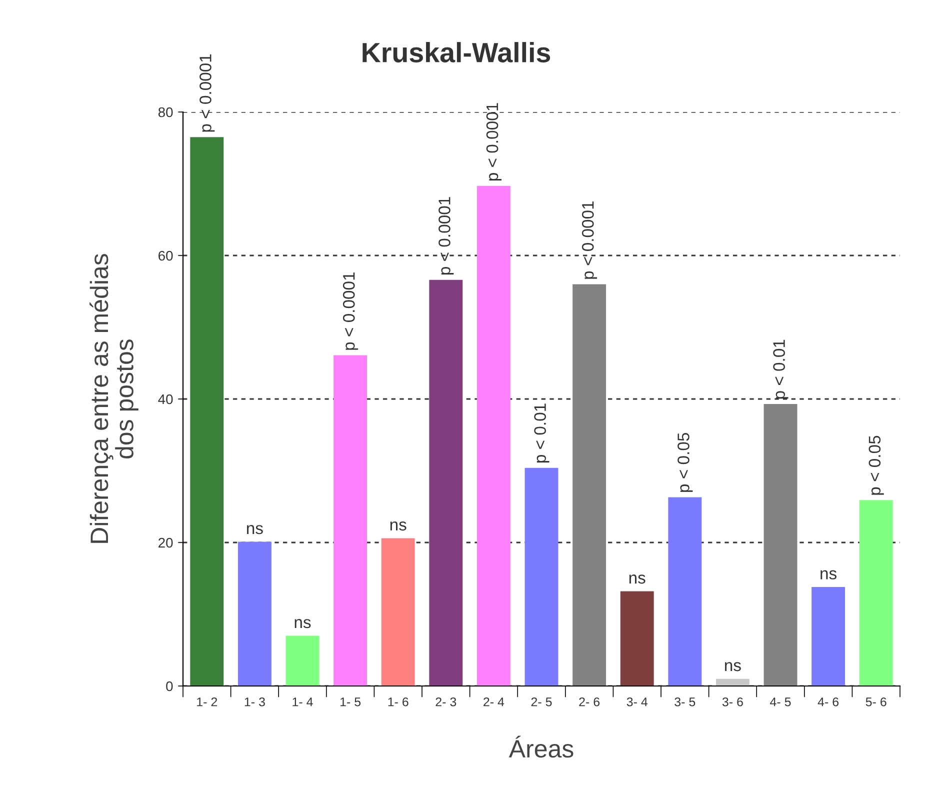  I want to click on x-tick-label: 1- 6, so click(398, 701).